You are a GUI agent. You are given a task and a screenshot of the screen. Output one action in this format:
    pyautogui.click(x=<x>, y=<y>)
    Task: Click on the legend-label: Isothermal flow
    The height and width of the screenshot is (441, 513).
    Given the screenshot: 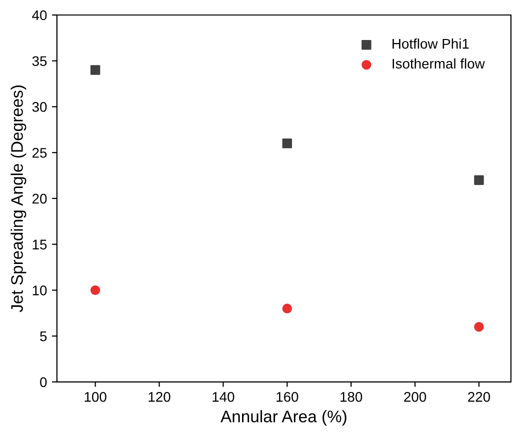 What is the action you would take?
    pyautogui.click(x=438, y=63)
    